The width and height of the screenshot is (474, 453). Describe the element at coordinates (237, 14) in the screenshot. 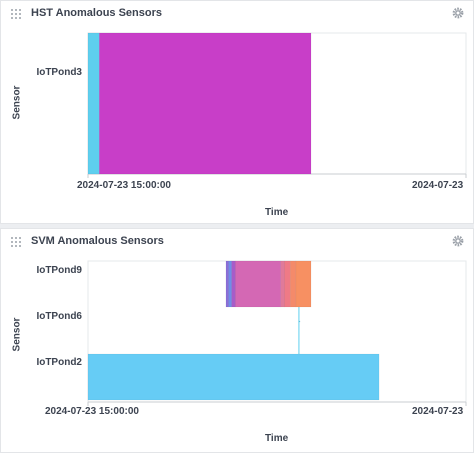

I see `panel-header: HST Anomalous Sensors` at that location.